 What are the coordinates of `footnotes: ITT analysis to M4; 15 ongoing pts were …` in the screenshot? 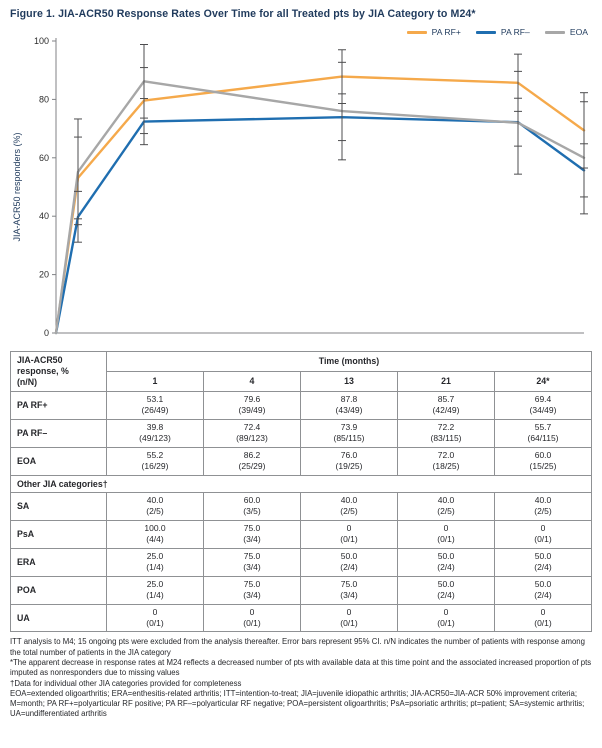 It's located at (301, 678).